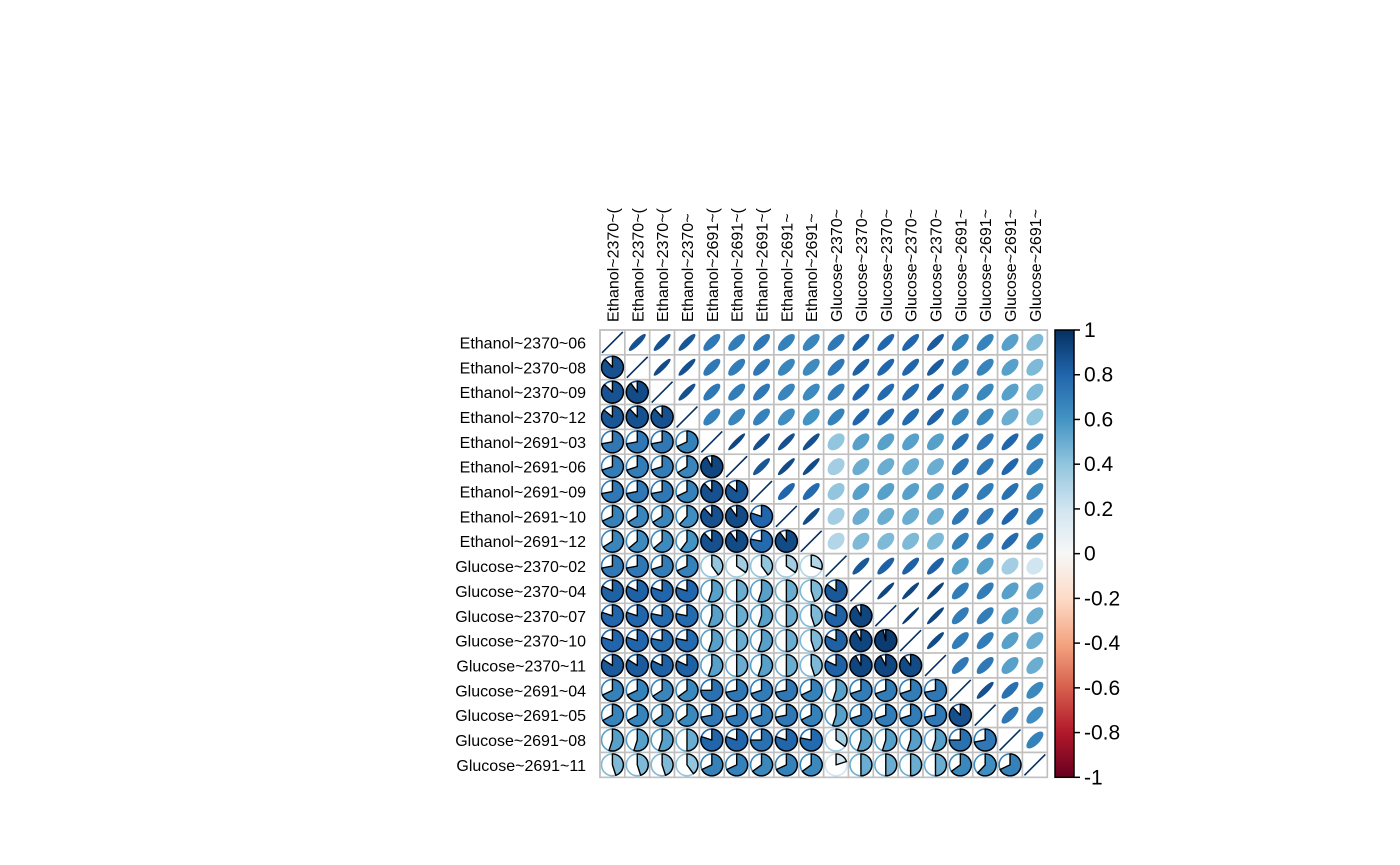  I want to click on row-label-14: Glucose~2691~04, so click(520, 691).